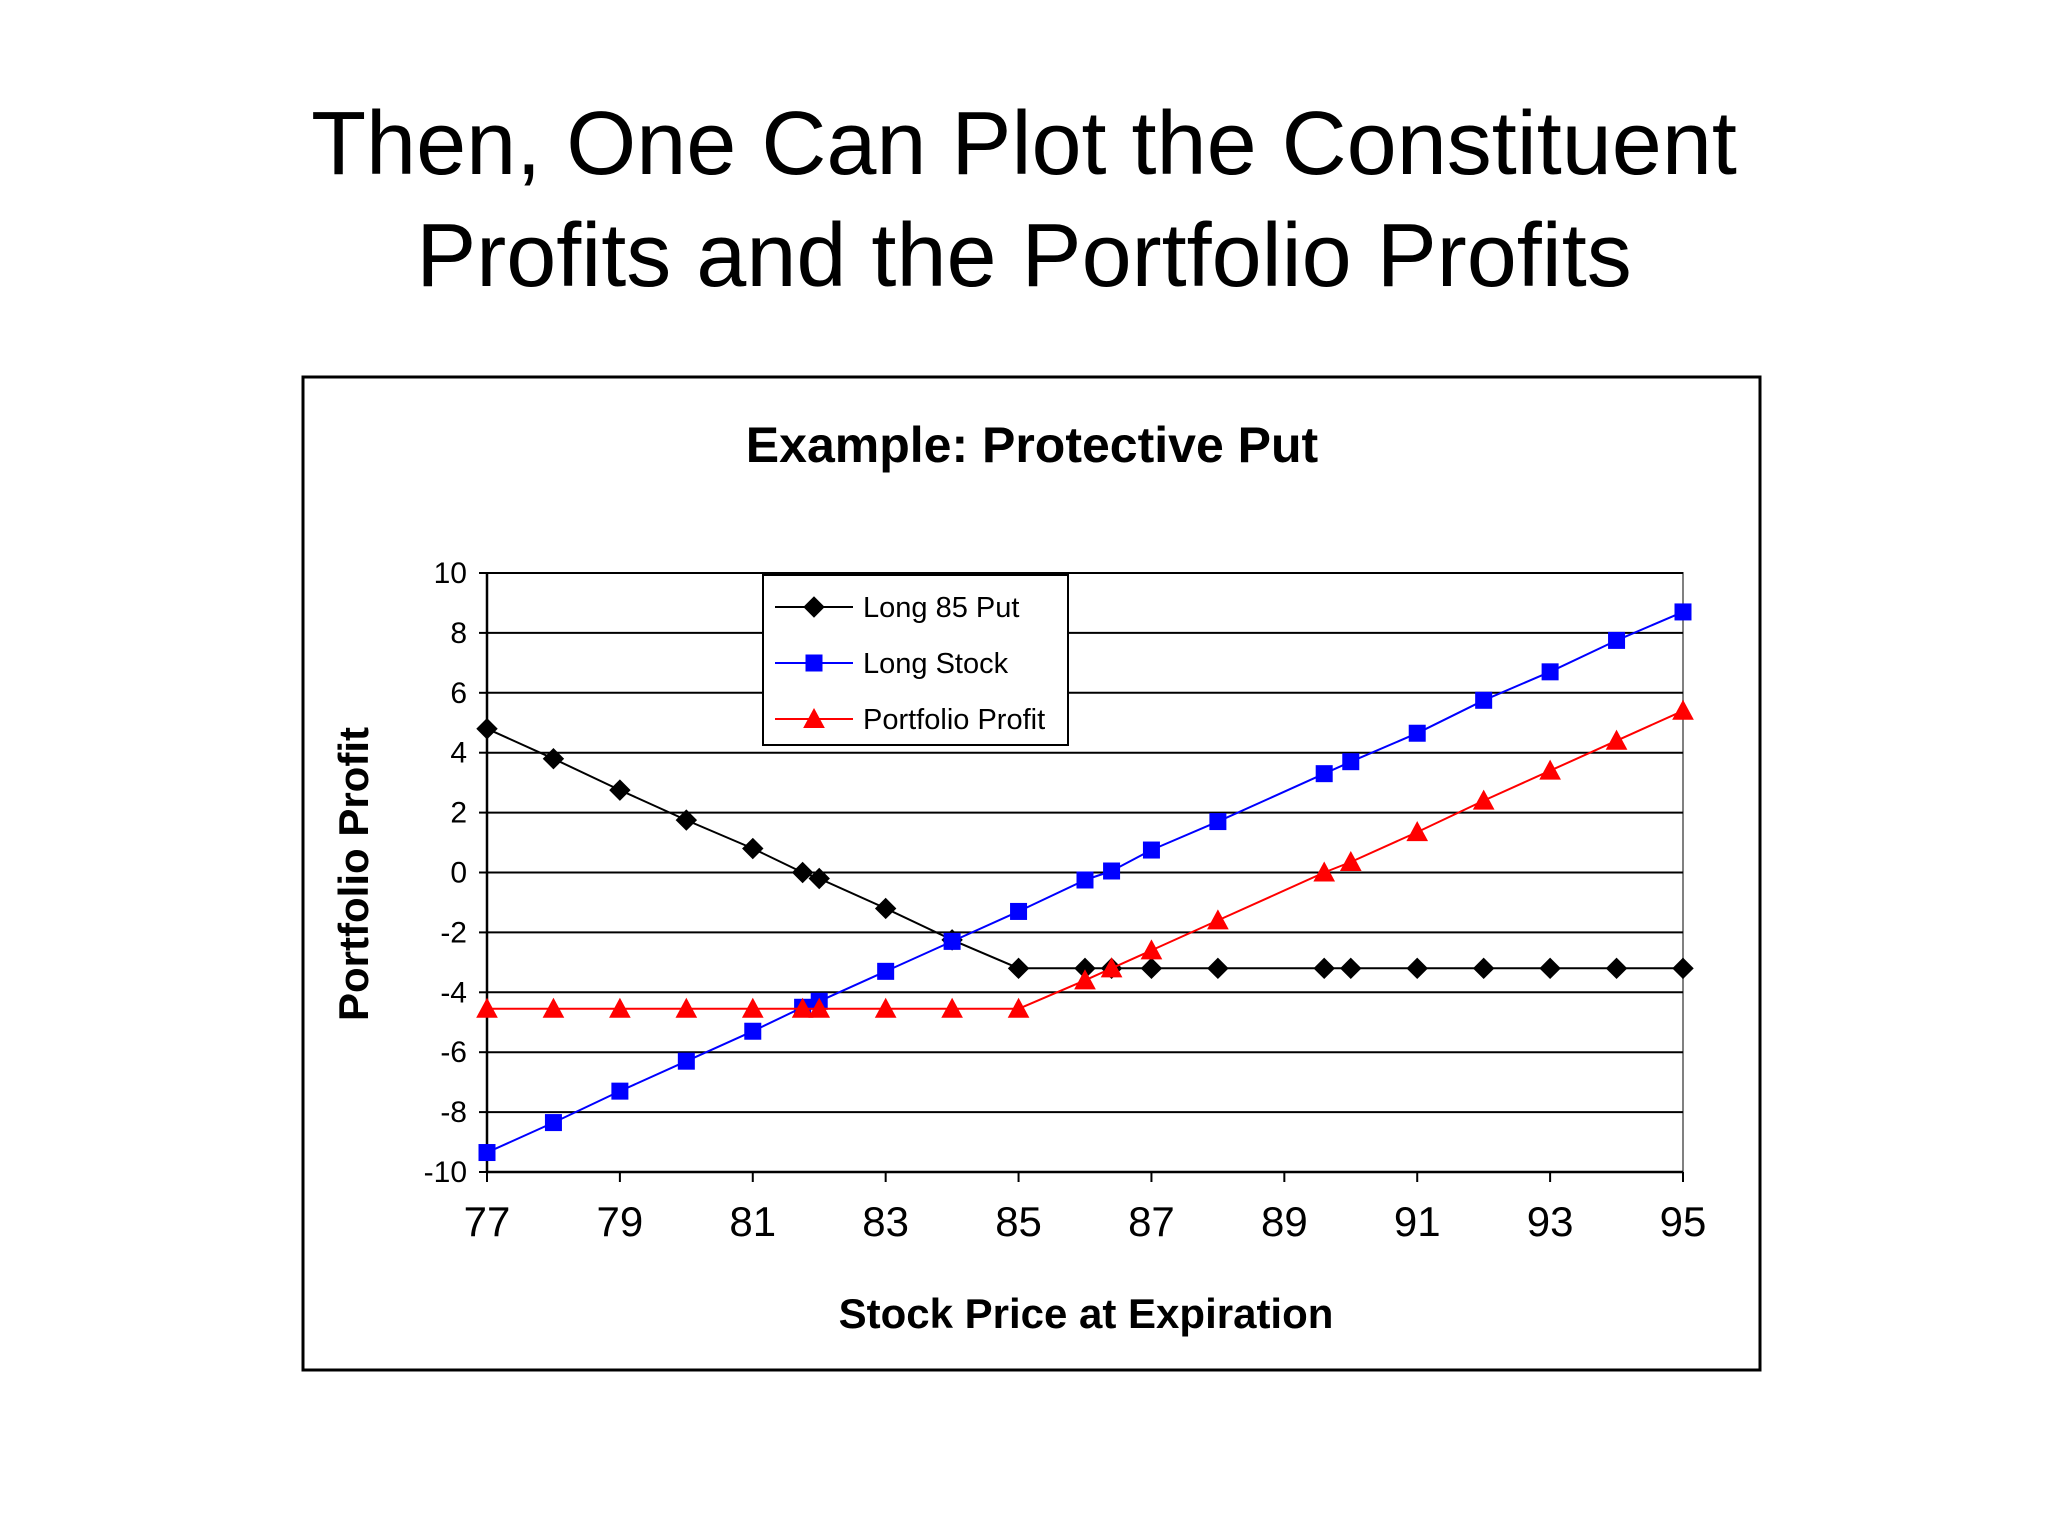 This screenshot has width=2048, height=1536. Describe the element at coordinates (458, 693) in the screenshot. I see `y-tick-label: 6` at that location.